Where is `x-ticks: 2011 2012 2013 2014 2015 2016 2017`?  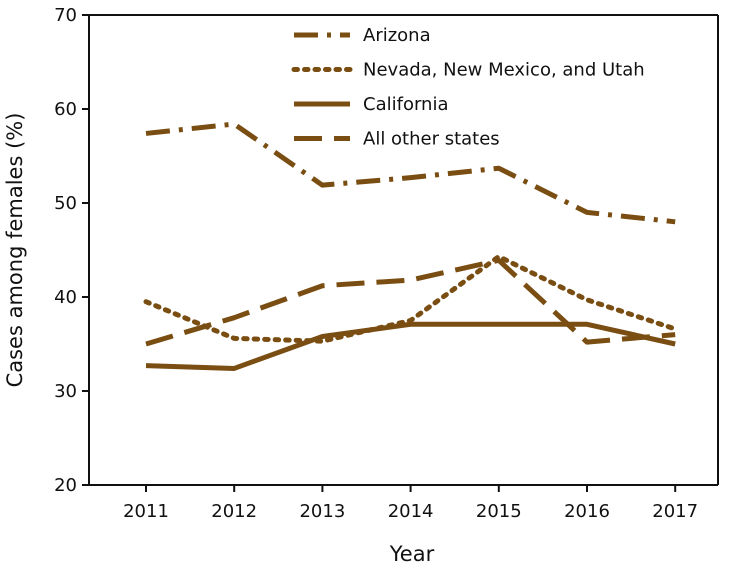 x-ticks: 2011 2012 2013 2014 2015 2016 2017 is located at coordinates (410, 503).